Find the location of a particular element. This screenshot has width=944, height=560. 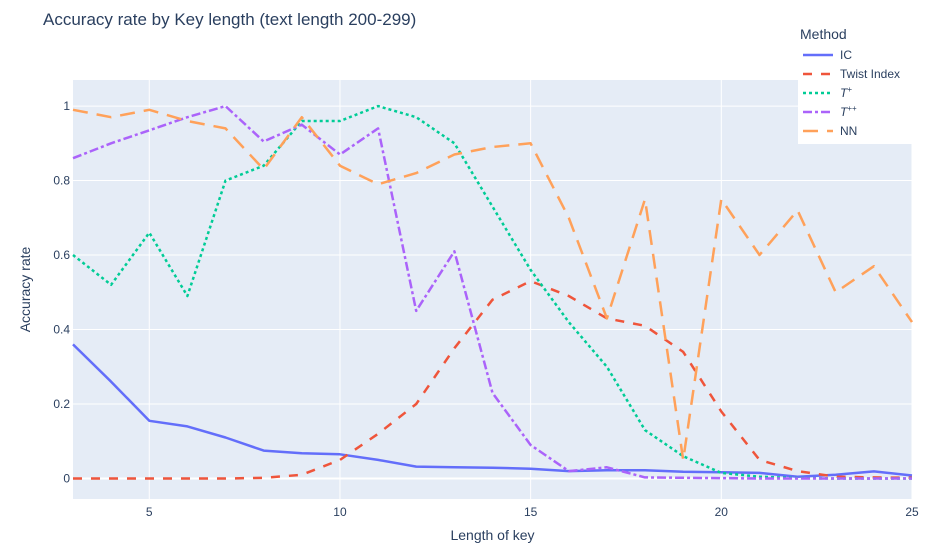

y-tick-label: 0.6 is located at coordinates (61, 255).